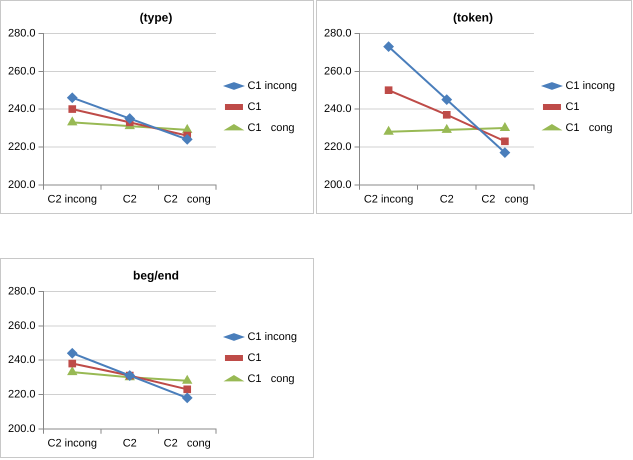 The width and height of the screenshot is (633, 460). I want to click on chart-title: (token), so click(473, 17).